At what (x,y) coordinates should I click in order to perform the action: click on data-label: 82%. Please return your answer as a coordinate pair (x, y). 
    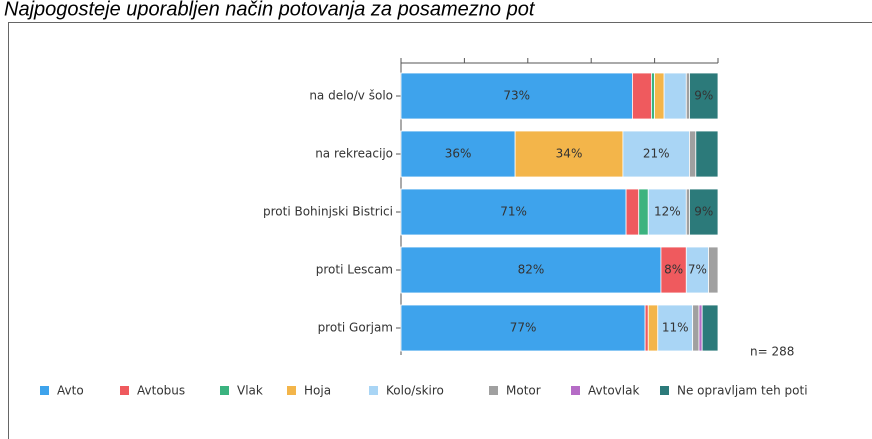
    Looking at the image, I should click on (531, 270).